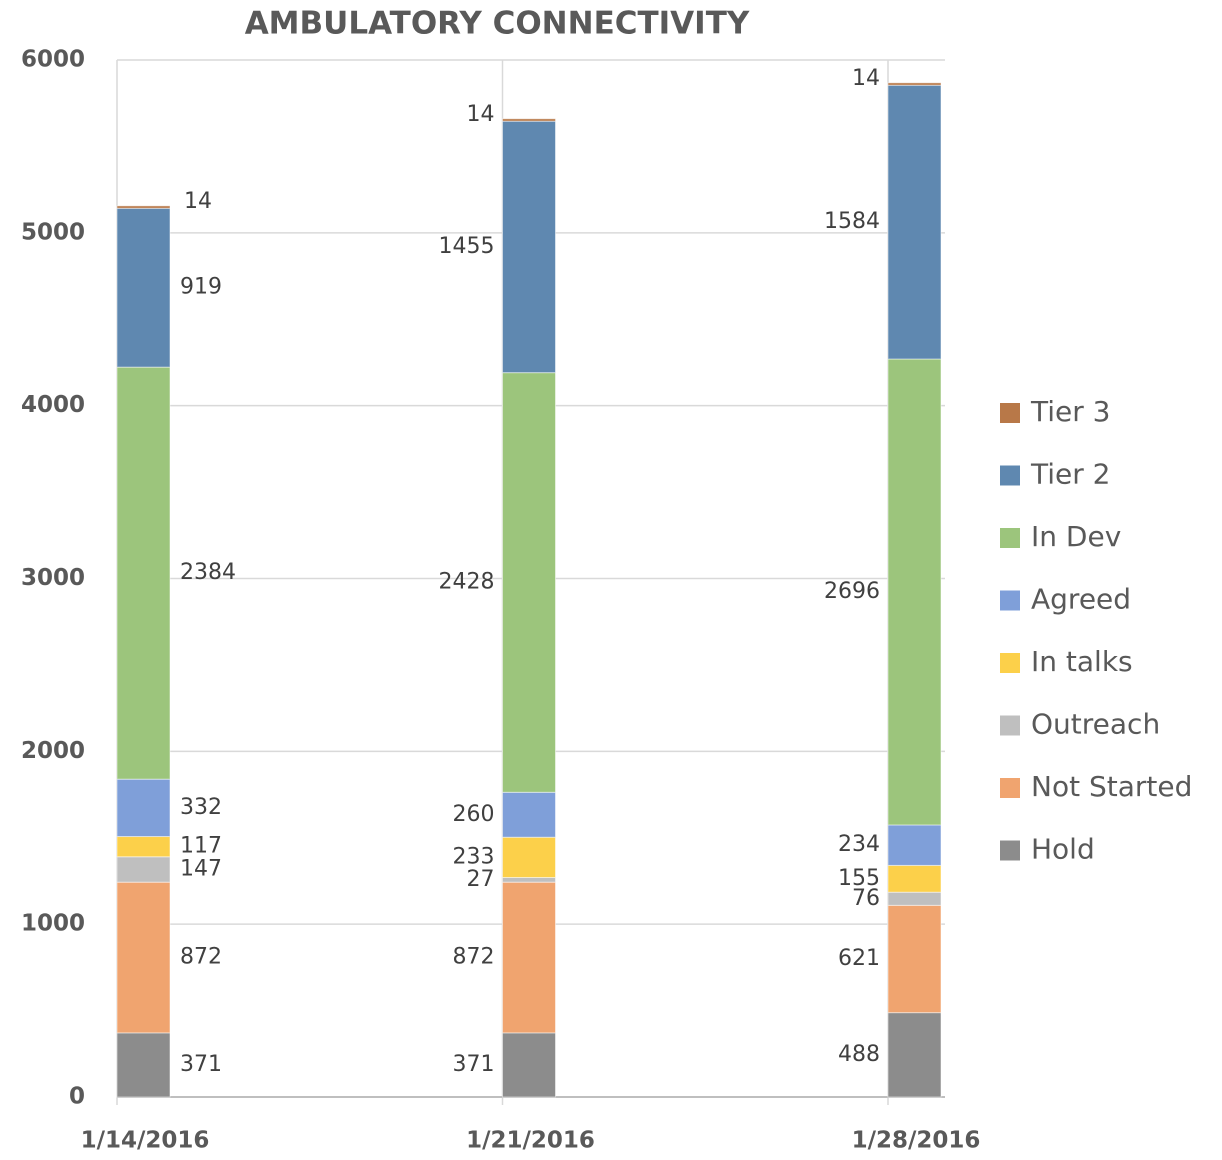 The width and height of the screenshot is (1222, 1160). Describe the element at coordinates (866, 898) in the screenshot. I see `data-label: 76` at that location.